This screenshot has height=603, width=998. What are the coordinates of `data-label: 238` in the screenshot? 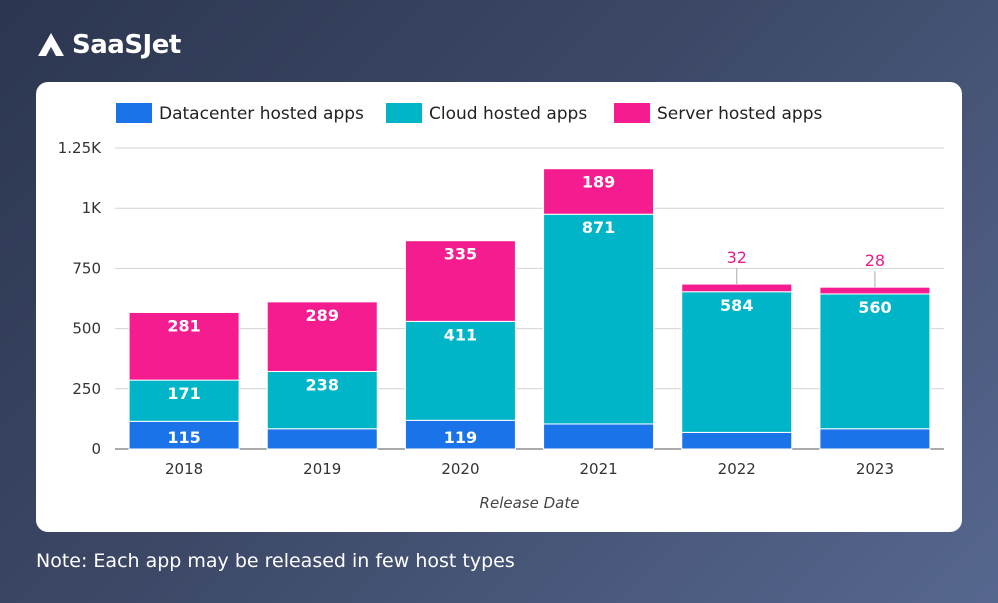 It's located at (322, 384).